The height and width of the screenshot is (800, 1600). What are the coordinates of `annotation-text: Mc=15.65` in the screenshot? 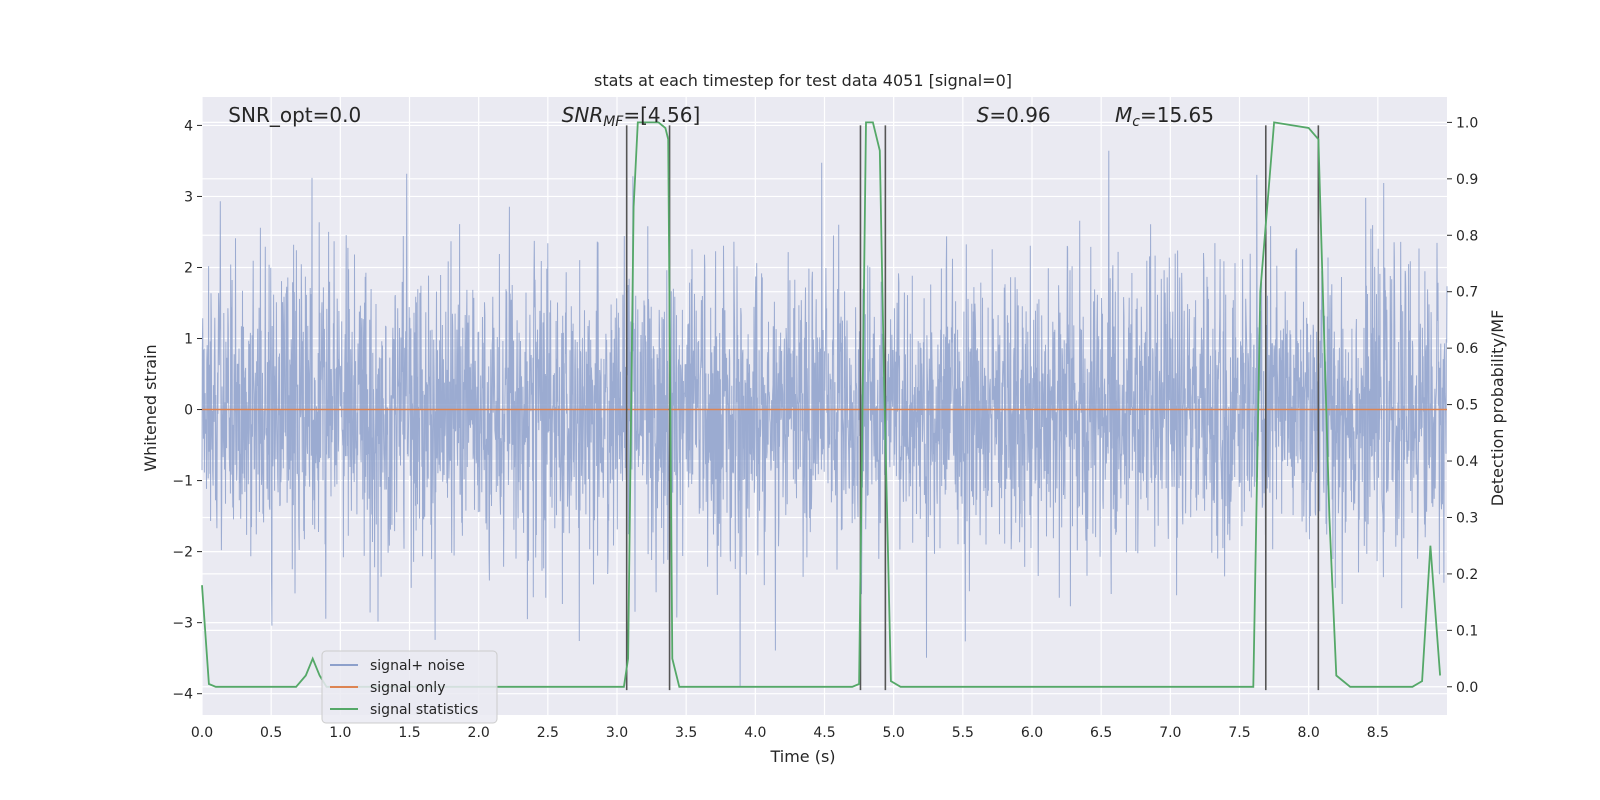 It's located at (1164, 116).